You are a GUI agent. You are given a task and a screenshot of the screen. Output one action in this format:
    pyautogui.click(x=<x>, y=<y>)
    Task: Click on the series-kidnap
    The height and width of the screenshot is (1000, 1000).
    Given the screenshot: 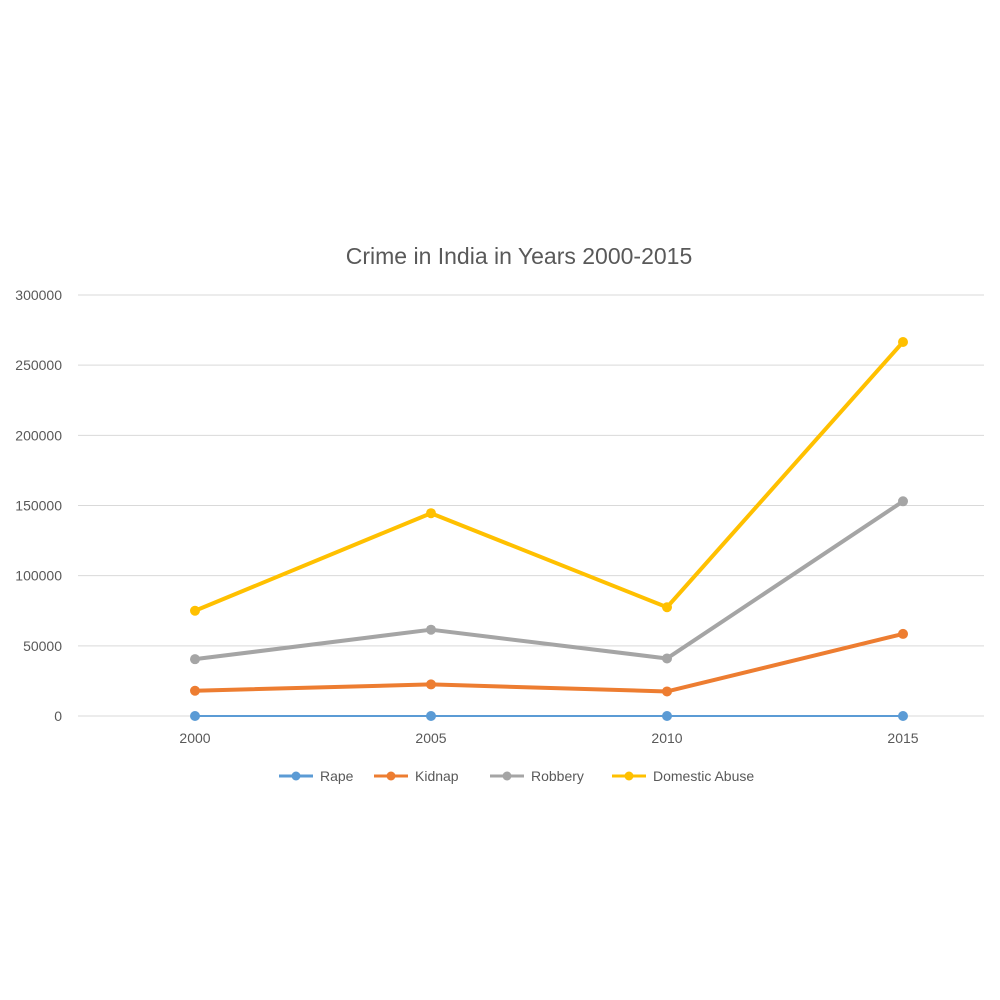 What is the action you would take?
    pyautogui.click(x=549, y=662)
    